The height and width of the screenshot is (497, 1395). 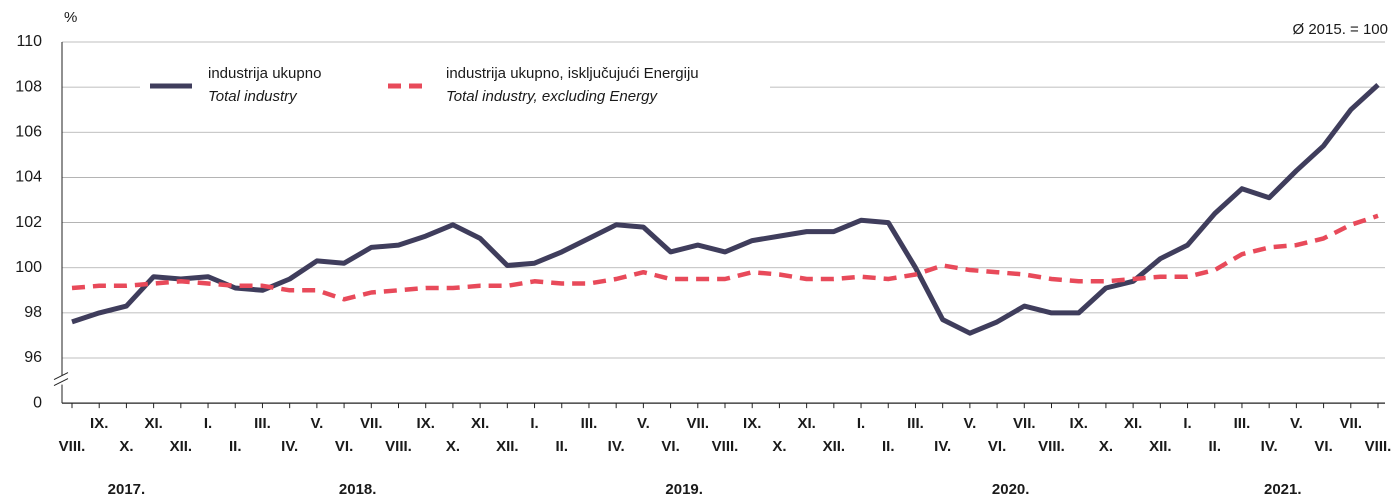 I want to click on y-tick-label: 0, so click(x=37, y=402).